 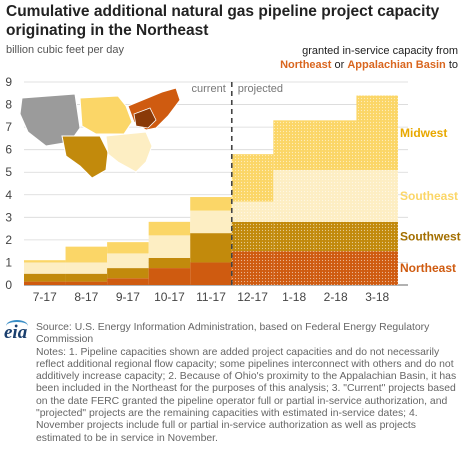 I want to click on legend-northeast: Northeast, so click(x=306, y=65).